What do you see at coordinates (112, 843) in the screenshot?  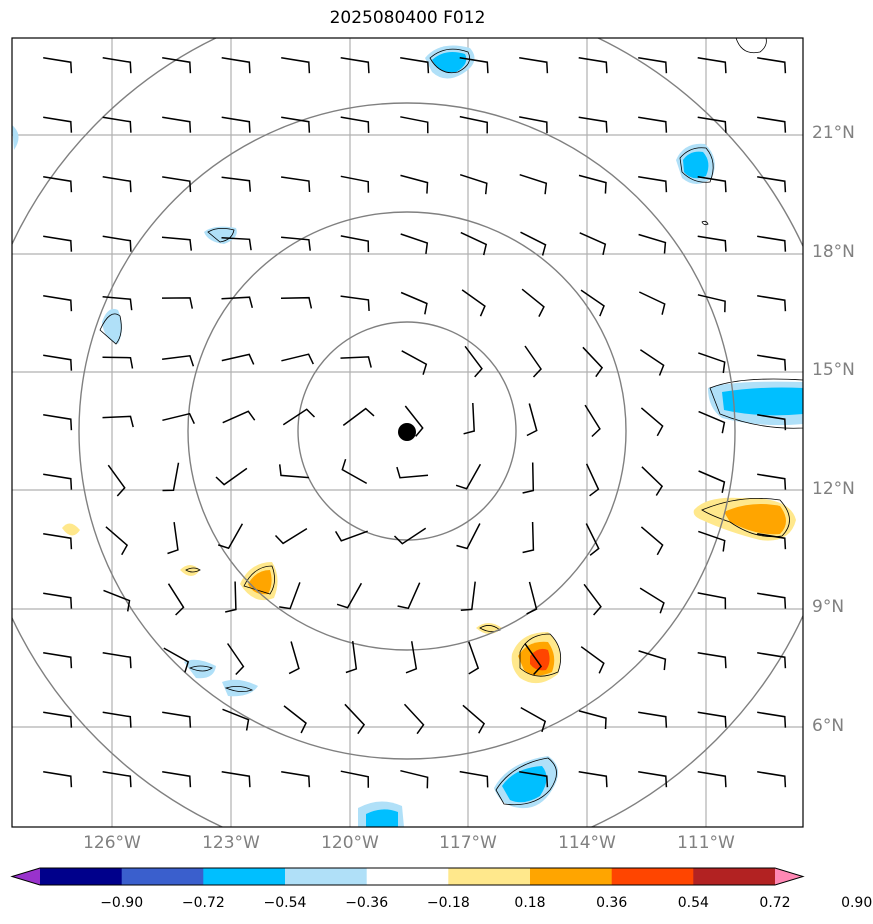 I see `lon-label-126w: 126°W` at bounding box center [112, 843].